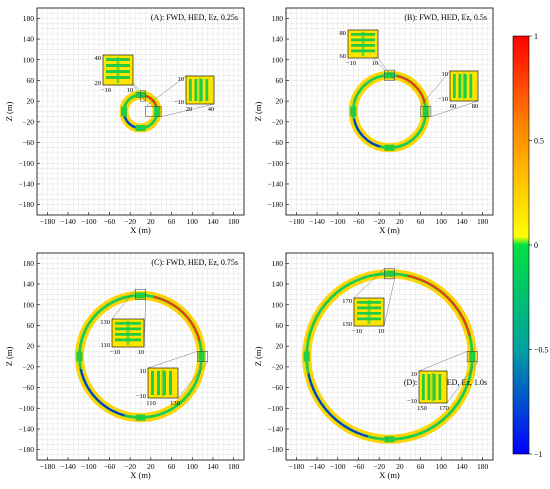 The image size is (550, 489). Describe the element at coordinates (211, 109) in the screenshot. I see `inset-label-xmax: 40` at that location.